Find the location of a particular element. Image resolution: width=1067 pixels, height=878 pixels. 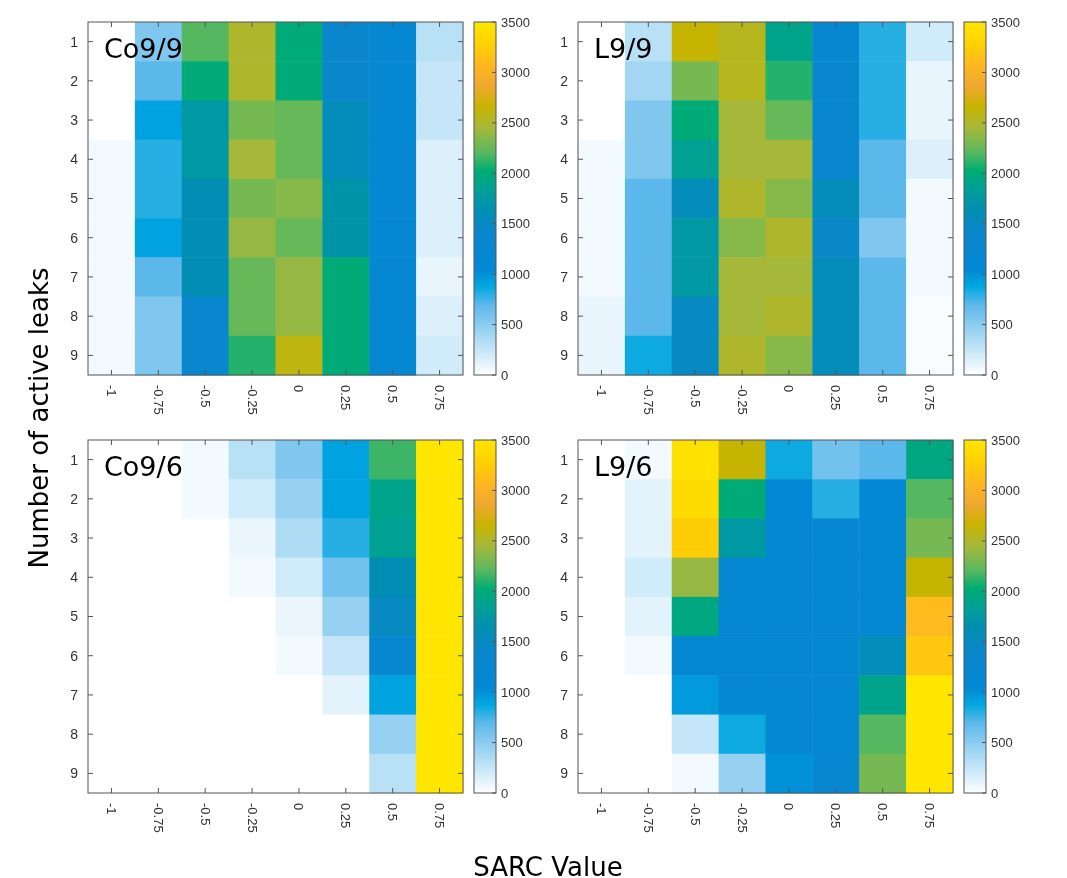

chart-title: Co9/6 is located at coordinates (143, 466).